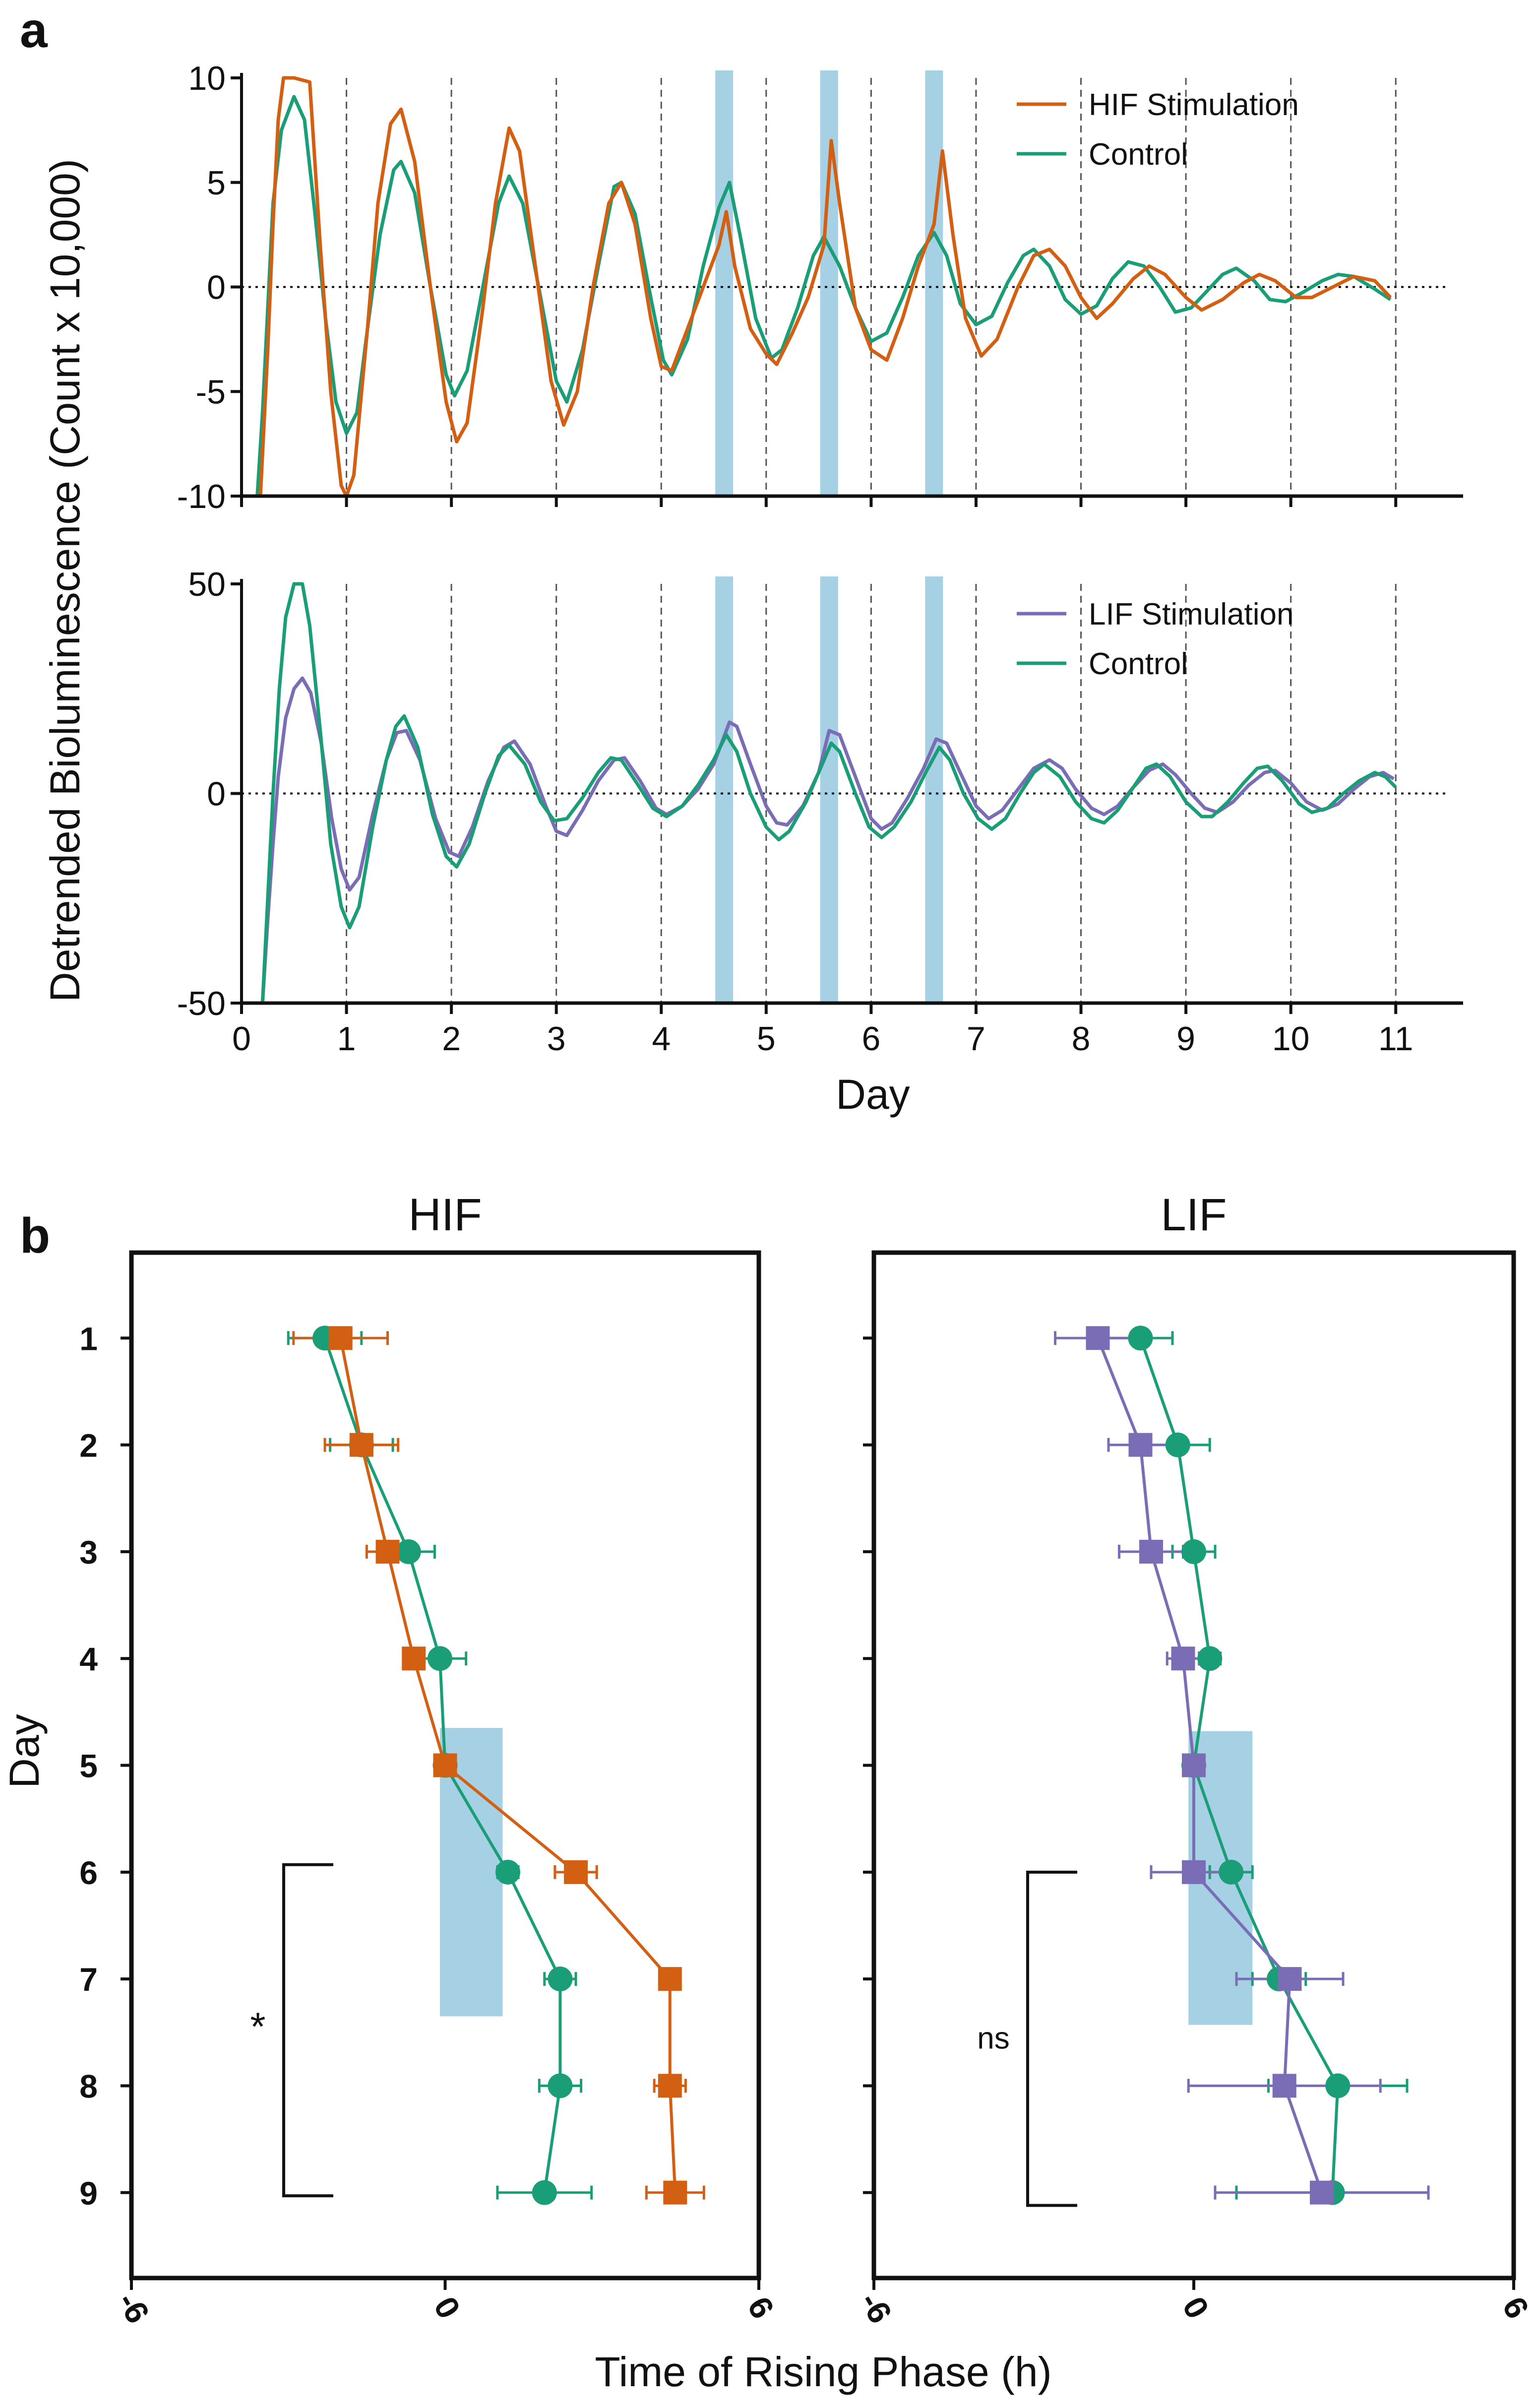 The height and width of the screenshot is (2408, 1537). What do you see at coordinates (1194, 105) in the screenshot?
I see `chart-a-top-legend-label-0: HIF Stimulation` at bounding box center [1194, 105].